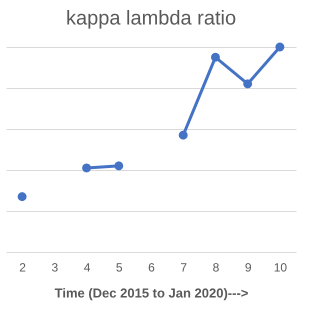  What do you see at coordinates (87, 267) in the screenshot?
I see `x-tick-label: 4` at bounding box center [87, 267].